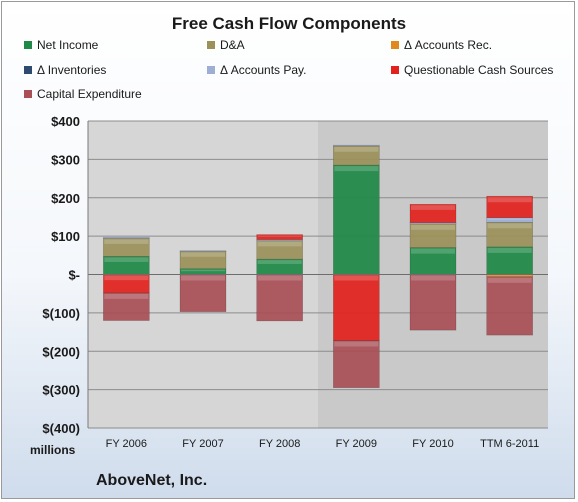  What do you see at coordinates (202, 444) in the screenshot?
I see `x-tick-label: FY 2007` at bounding box center [202, 444].